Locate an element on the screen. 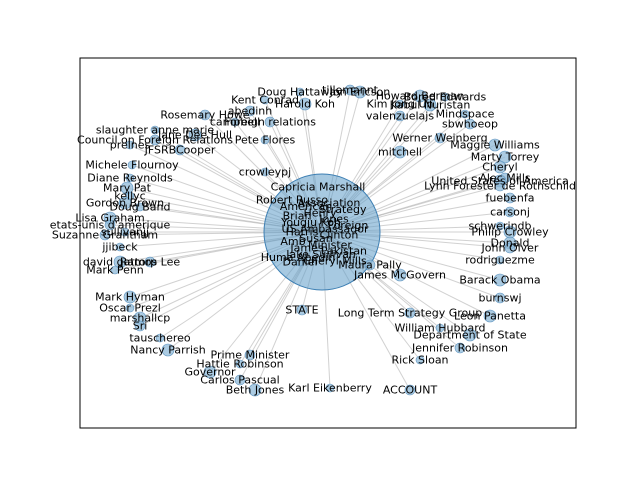  node-label: Rosemary Howe is located at coordinates (204, 115).